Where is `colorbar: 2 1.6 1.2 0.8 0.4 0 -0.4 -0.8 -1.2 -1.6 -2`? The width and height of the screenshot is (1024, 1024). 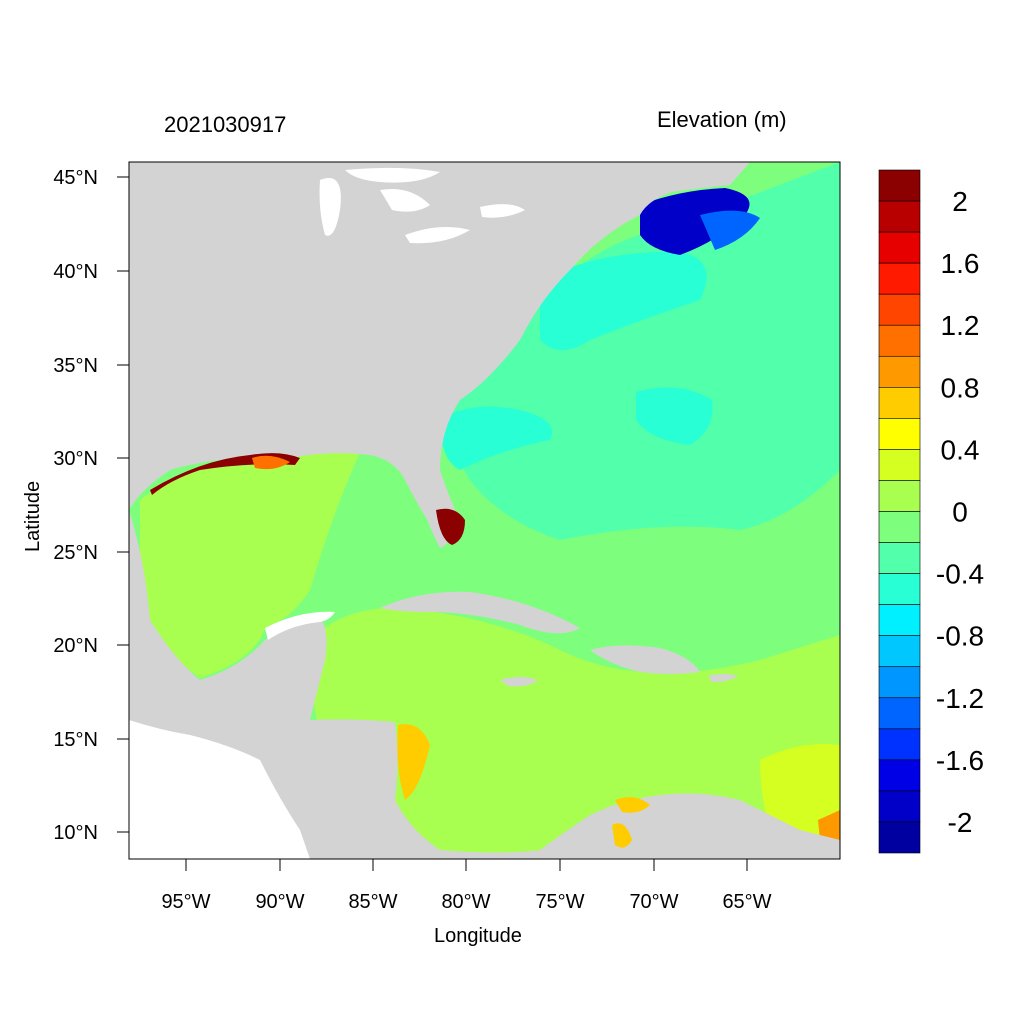 colorbar: 2 1.6 1.2 0.8 0.4 0 -0.4 -0.8 -1.2 -1.6 -2 is located at coordinates (931, 511).